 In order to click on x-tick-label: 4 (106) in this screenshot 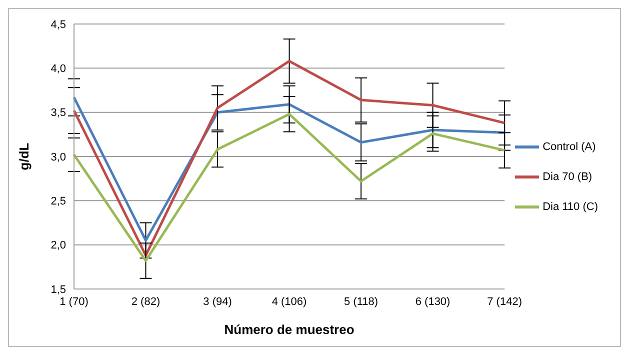, I will do `click(289, 302)`.